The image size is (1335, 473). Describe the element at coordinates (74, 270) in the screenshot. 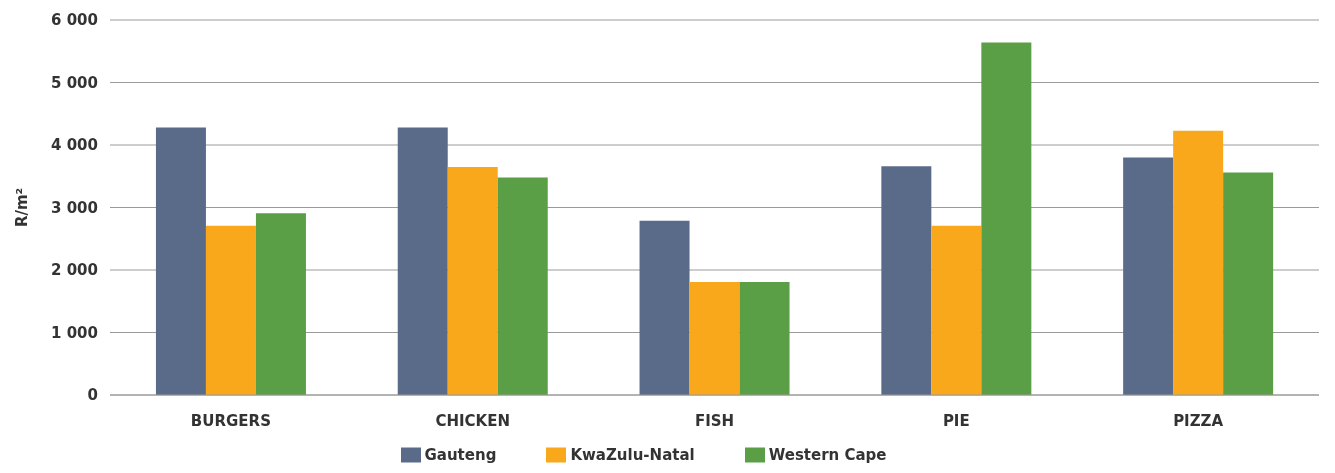

I see `y-tick-label: 2 000` at that location.